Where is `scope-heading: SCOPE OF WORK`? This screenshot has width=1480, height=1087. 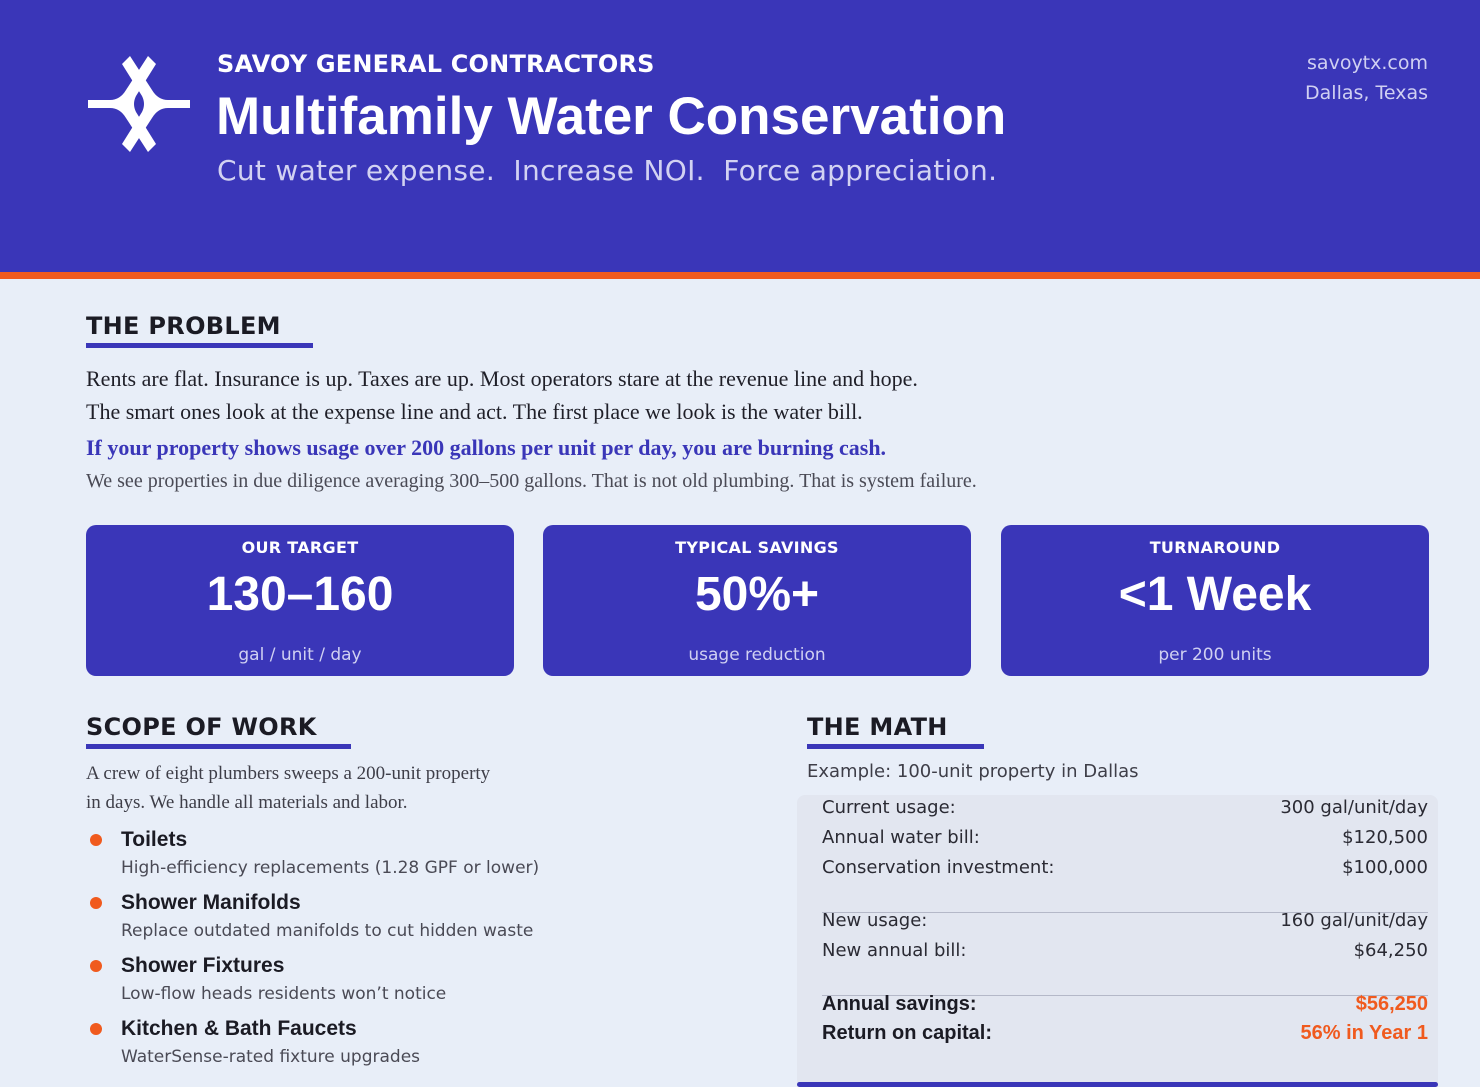
scope-heading: SCOPE OF WORK is located at coordinates (201, 727).